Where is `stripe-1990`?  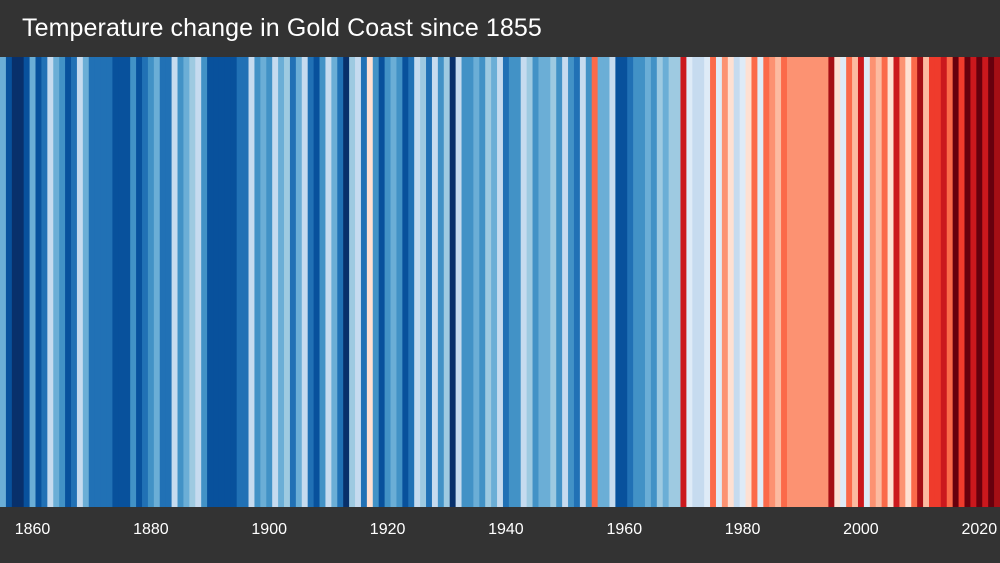
stripe-1990 is located at coordinates (802, 282).